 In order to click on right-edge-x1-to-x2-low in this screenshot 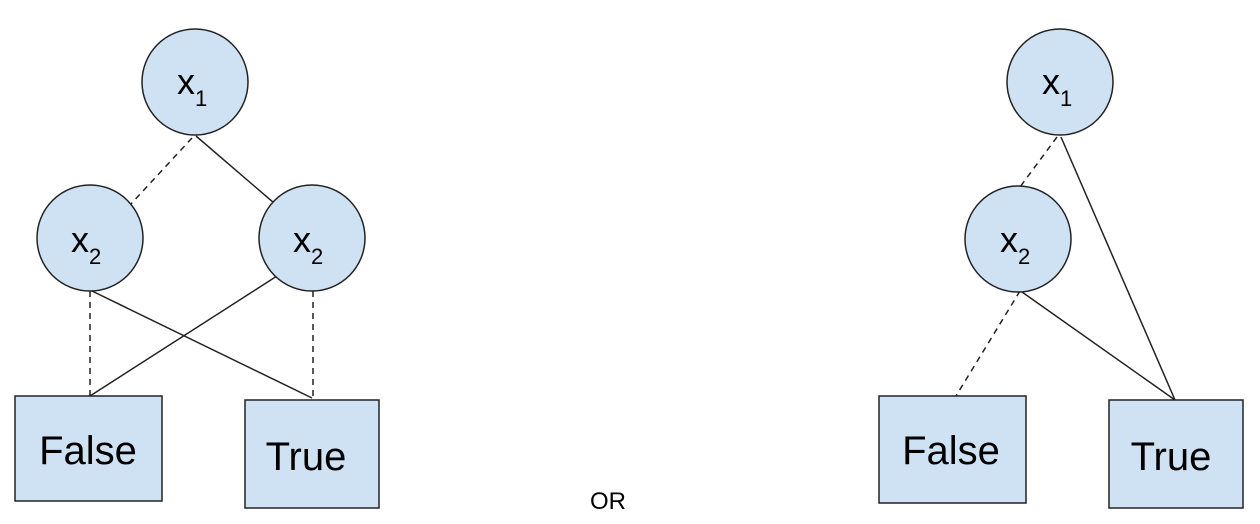, I will do `click(1038, 162)`.